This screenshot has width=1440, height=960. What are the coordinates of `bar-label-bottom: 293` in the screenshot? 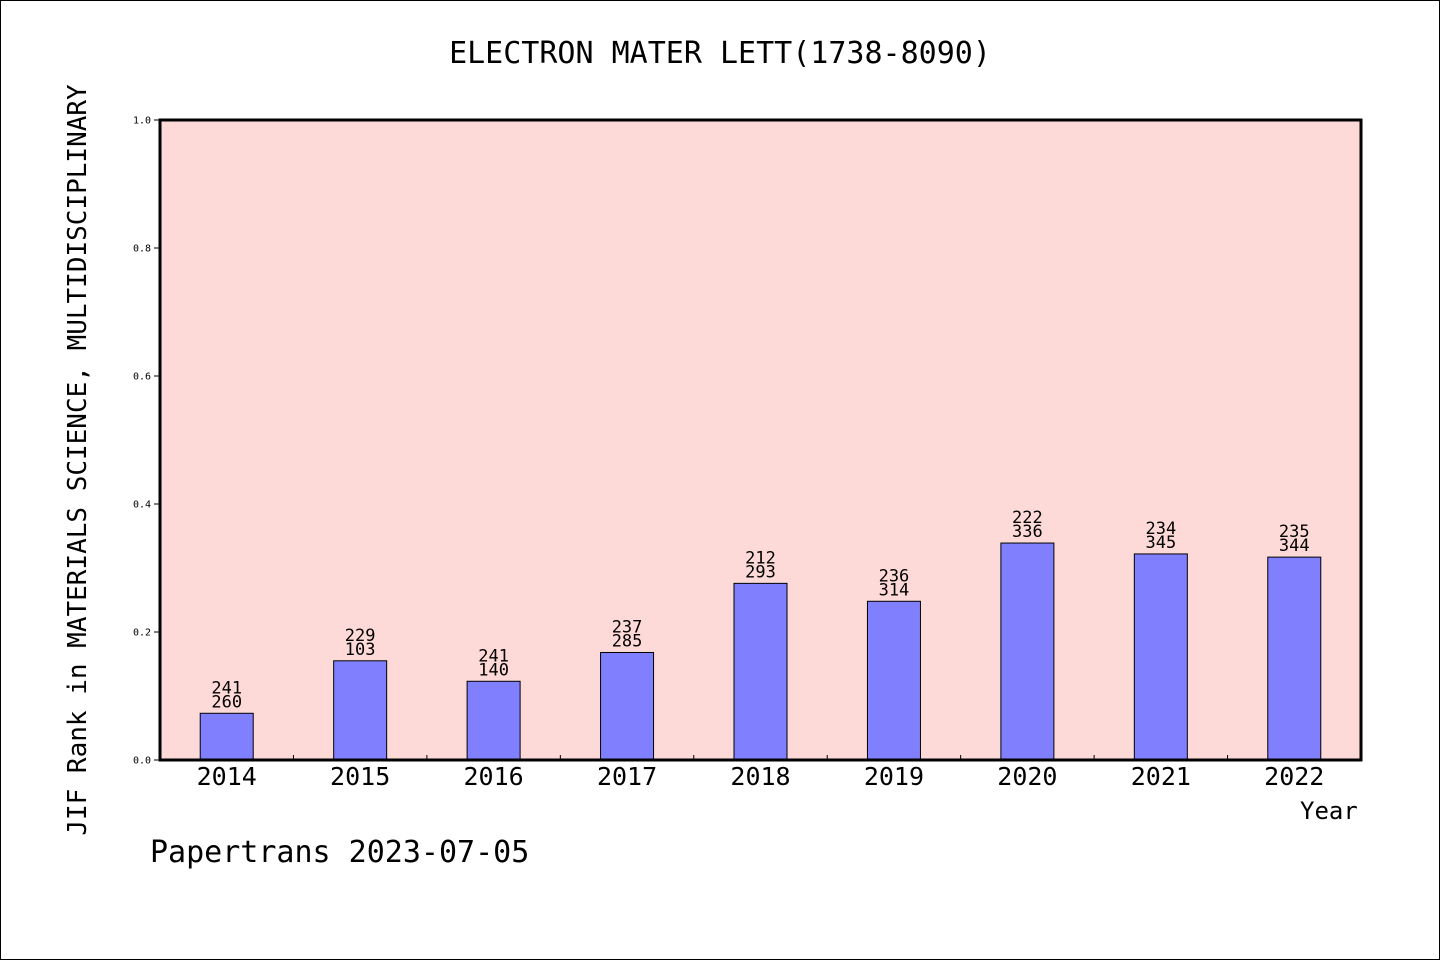 It's located at (760, 572).